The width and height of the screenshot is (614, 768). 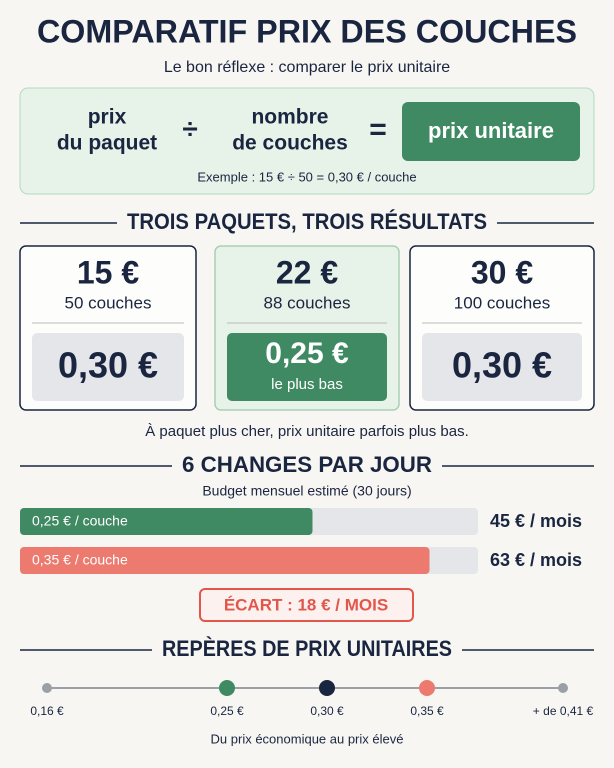 I want to click on gap-label: ÉCART : 18 € / MOIS, so click(x=306, y=604).